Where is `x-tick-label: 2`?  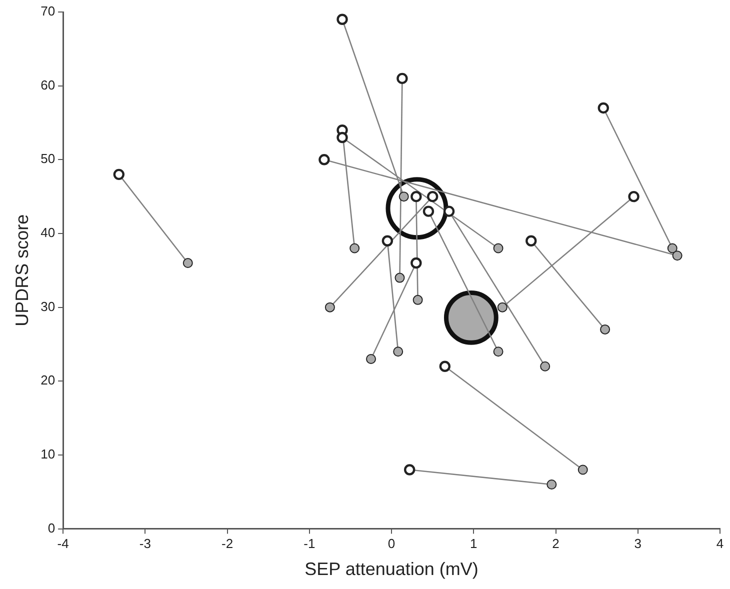
x-tick-label: 2 is located at coordinates (556, 544).